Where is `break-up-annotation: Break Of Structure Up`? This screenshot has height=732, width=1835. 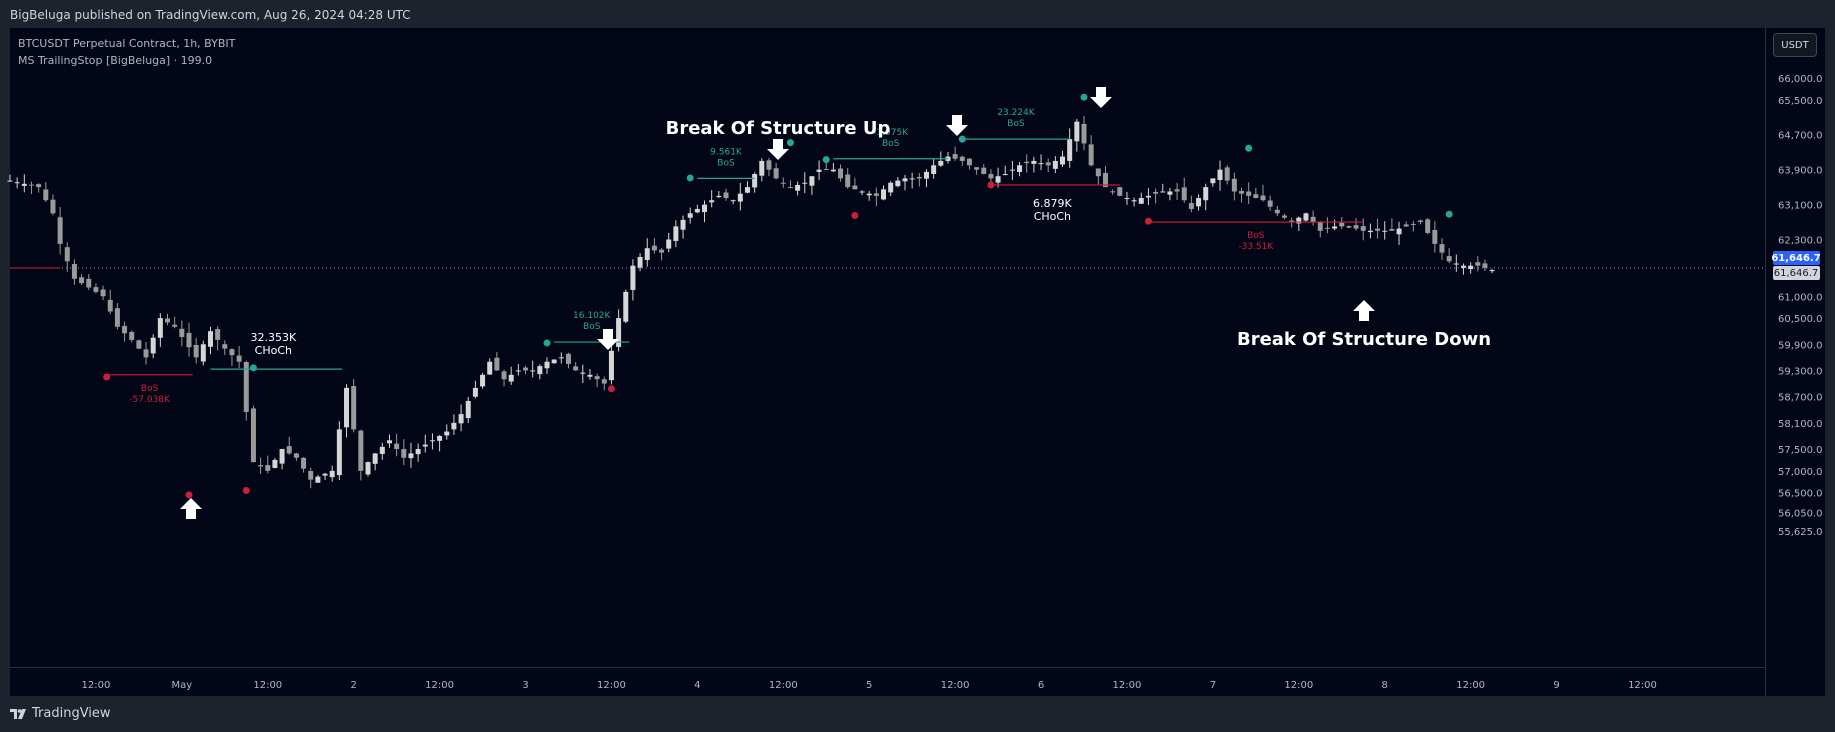
break-up-annotation: Break Of Structure Up is located at coordinates (778, 128).